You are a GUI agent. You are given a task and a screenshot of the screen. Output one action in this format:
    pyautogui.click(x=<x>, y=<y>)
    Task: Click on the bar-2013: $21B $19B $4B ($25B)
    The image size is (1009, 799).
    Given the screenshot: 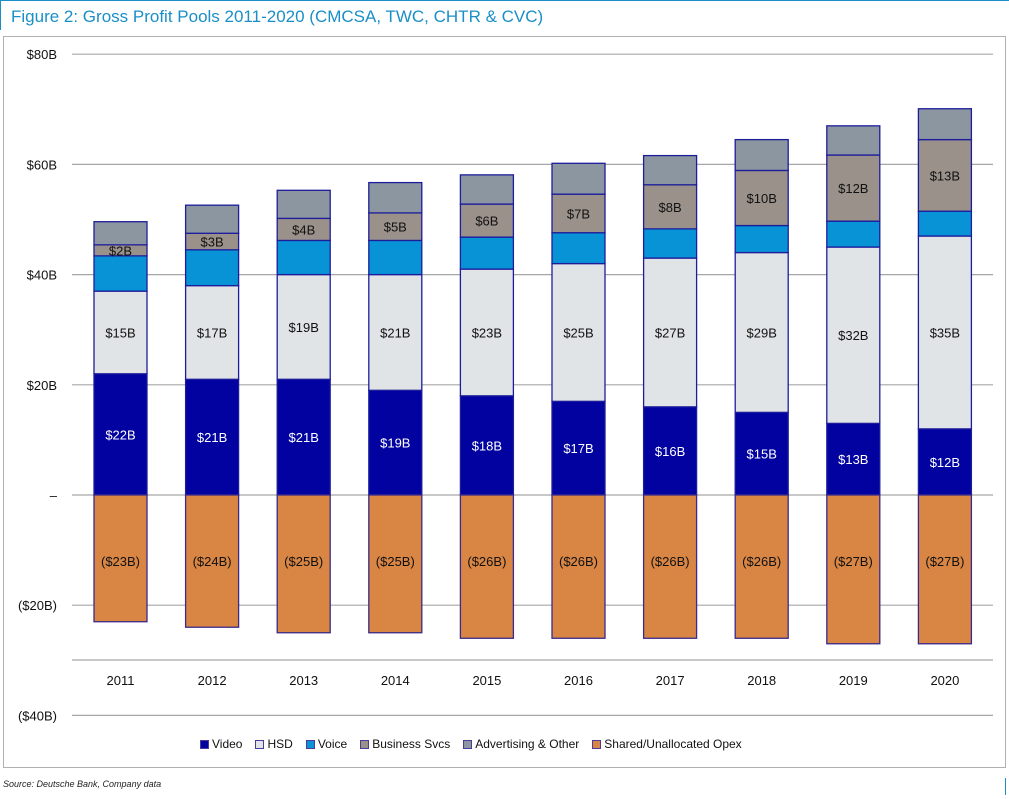 What is the action you would take?
    pyautogui.click(x=303, y=411)
    